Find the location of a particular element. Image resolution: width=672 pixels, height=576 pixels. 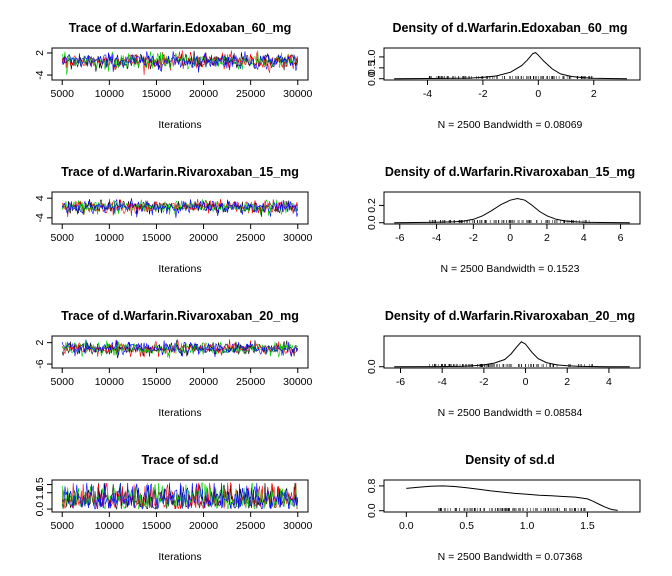

trace-title-rivaroxaban-15: Trace of d.Warfarin.Rivaroxaban_15_mg is located at coordinates (180, 172).